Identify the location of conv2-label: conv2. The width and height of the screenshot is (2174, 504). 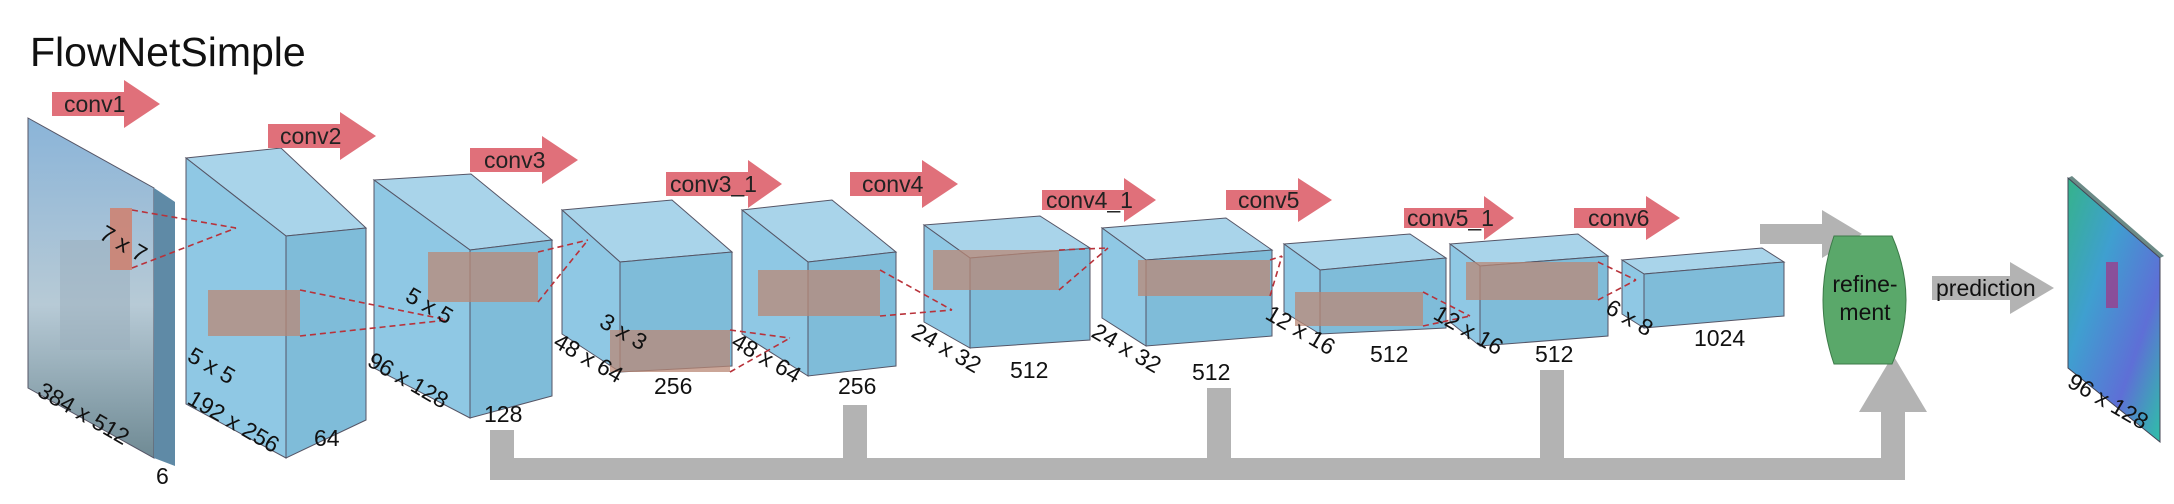
(310, 136).